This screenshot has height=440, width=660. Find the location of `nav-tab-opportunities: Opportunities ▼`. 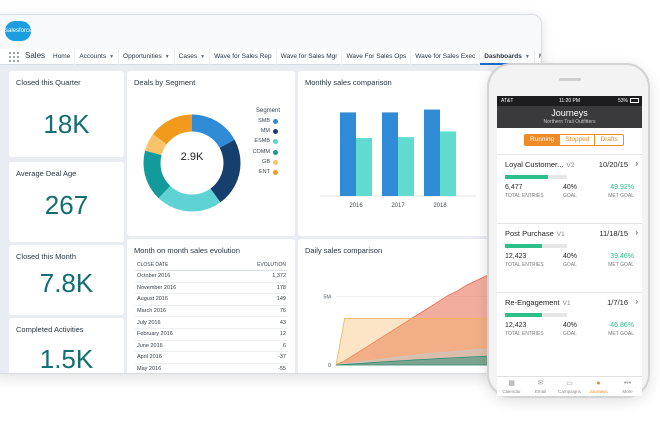

nav-tab-opportunities: Opportunities ▼ is located at coordinates (147, 57).